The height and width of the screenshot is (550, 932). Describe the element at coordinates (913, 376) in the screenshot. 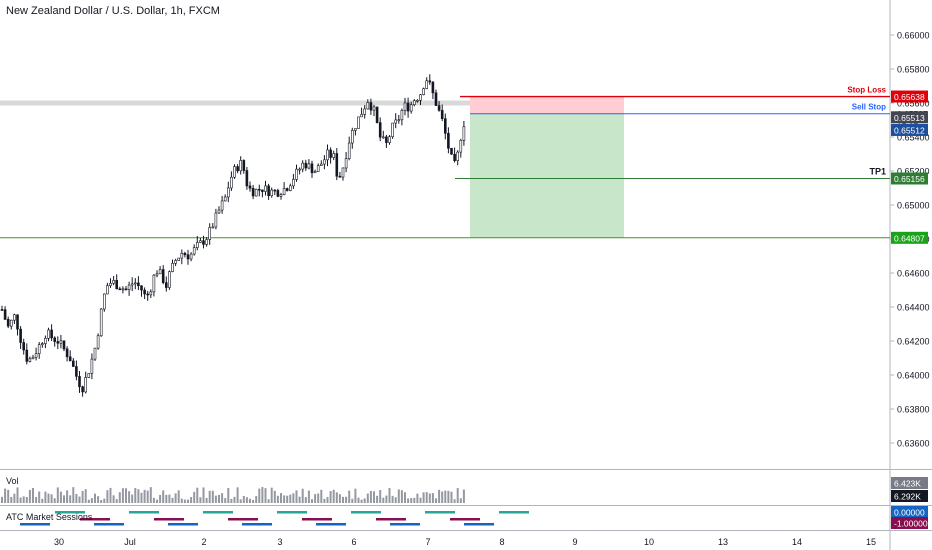

I see `y-tick-label: 0.64000` at that location.